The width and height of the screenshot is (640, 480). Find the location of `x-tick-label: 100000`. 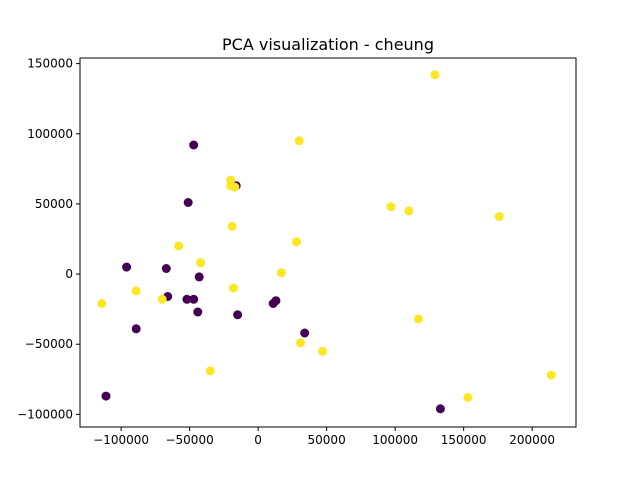

x-tick-label: 100000 is located at coordinates (395, 440).